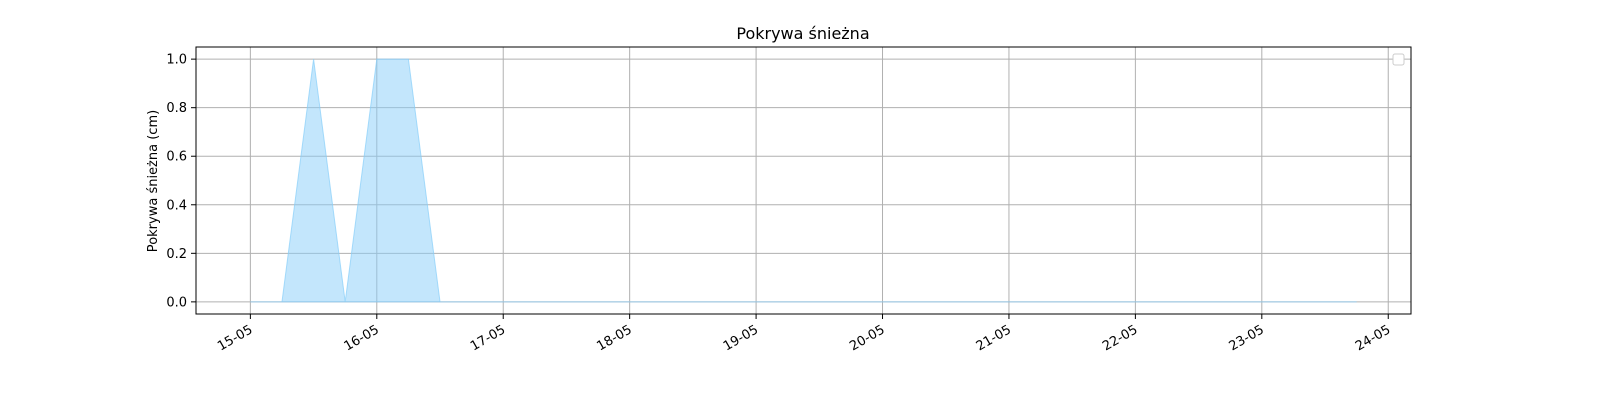 The width and height of the screenshot is (1600, 400). Describe the element at coordinates (488, 338) in the screenshot. I see `x-tick-label: 17-05` at that location.